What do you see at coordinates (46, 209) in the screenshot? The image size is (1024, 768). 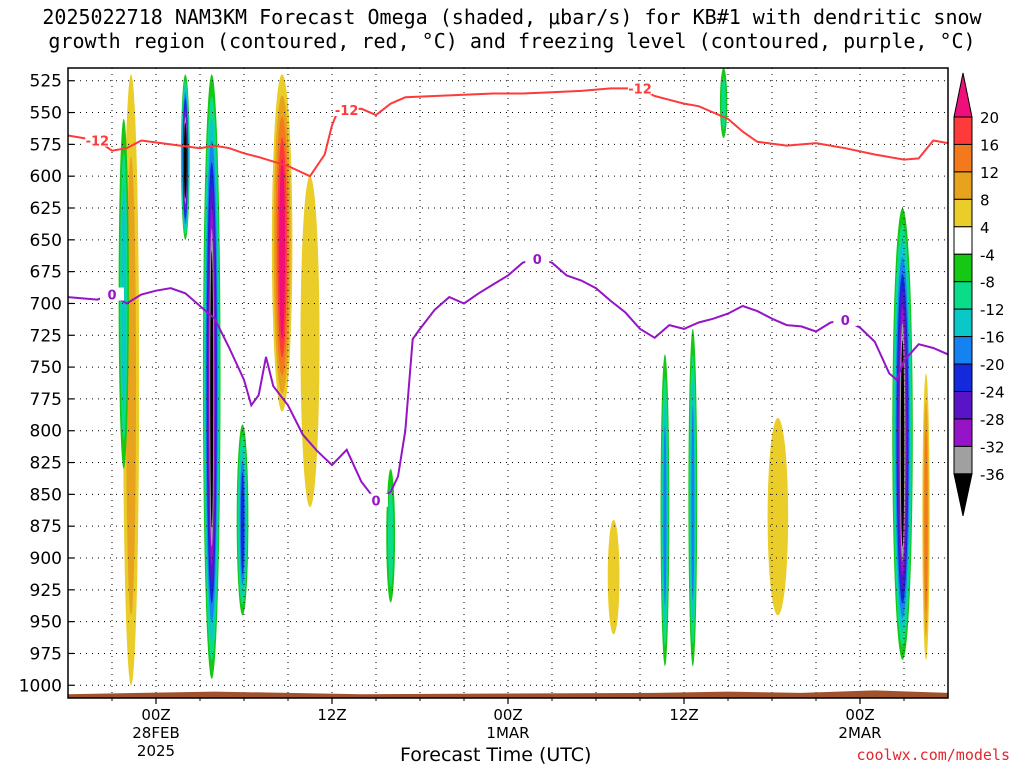 I see `y-tick-label: 625` at bounding box center [46, 209].